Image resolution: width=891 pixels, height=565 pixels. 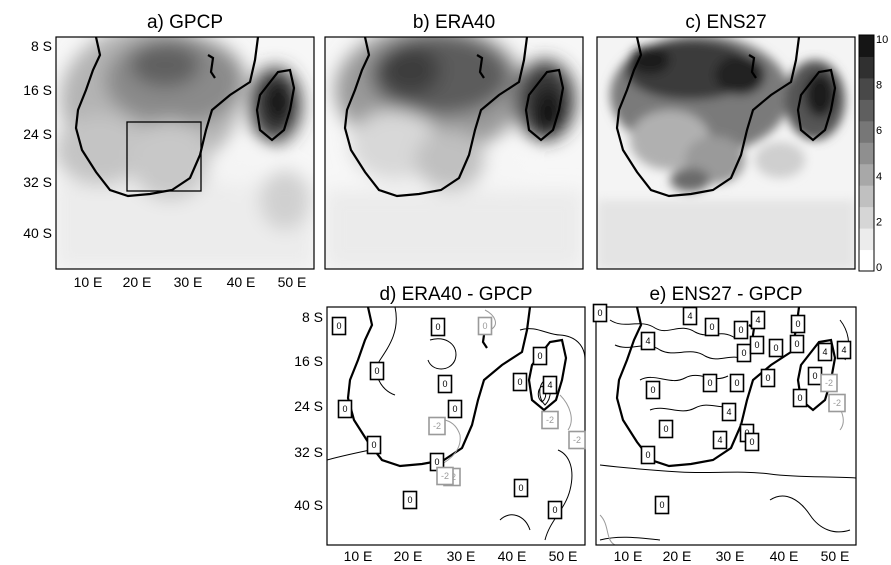 I want to click on lat-tick: 32 S, so click(x=37, y=182).